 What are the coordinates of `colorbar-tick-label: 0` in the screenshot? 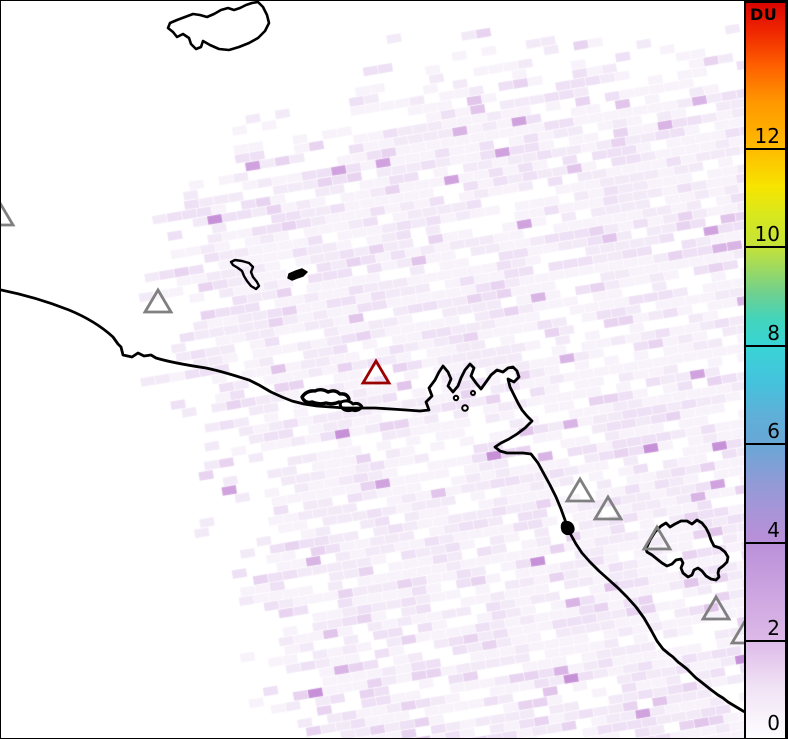 It's located at (773, 723).